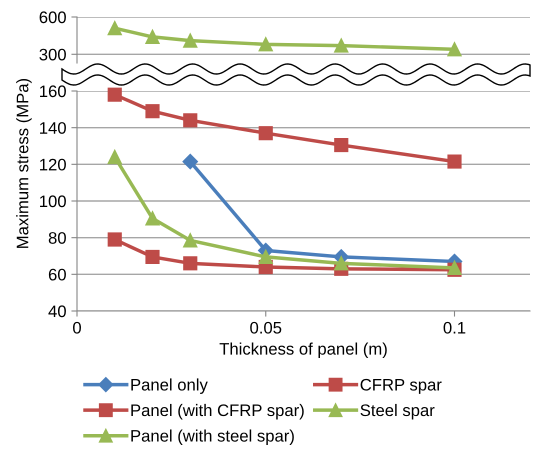  I want to click on y-tick-label: 120, so click(53, 164).